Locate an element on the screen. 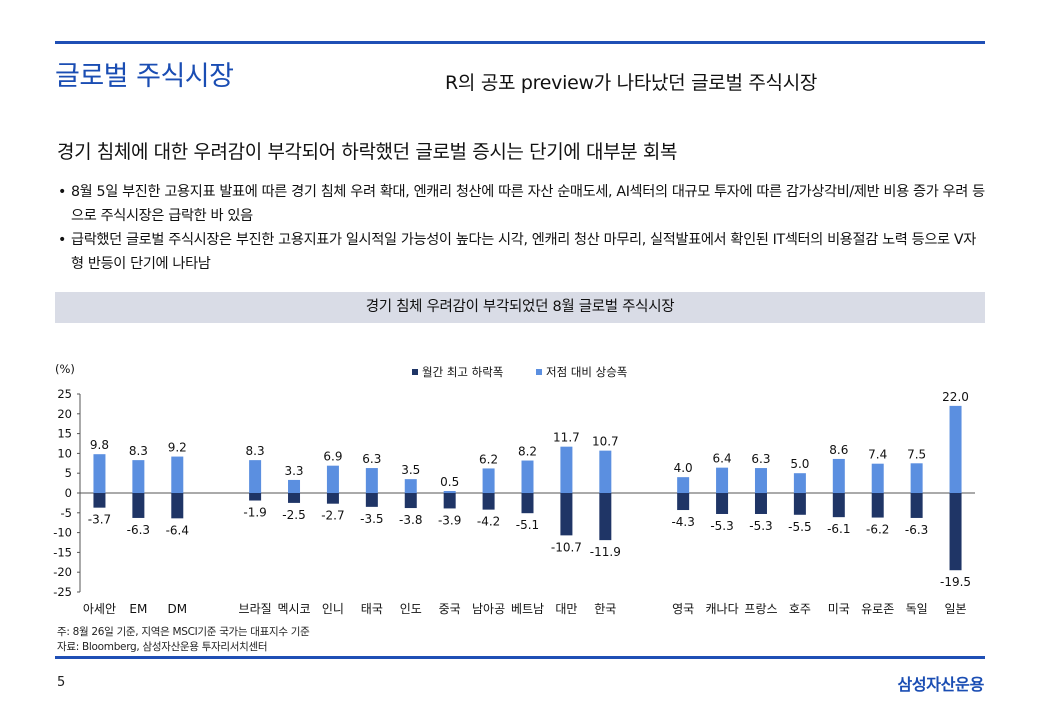  y-tick-label: -10 is located at coordinates (62, 533).